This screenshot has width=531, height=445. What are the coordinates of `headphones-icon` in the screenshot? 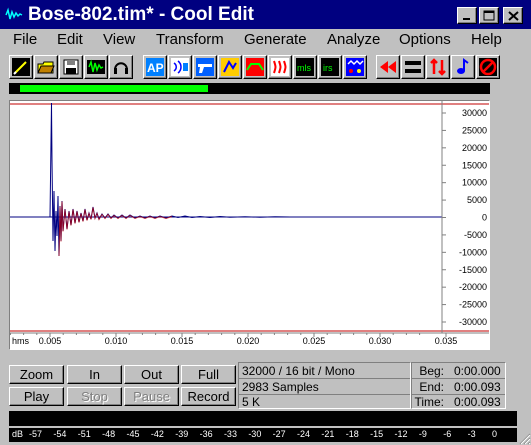 It's located at (121, 68).